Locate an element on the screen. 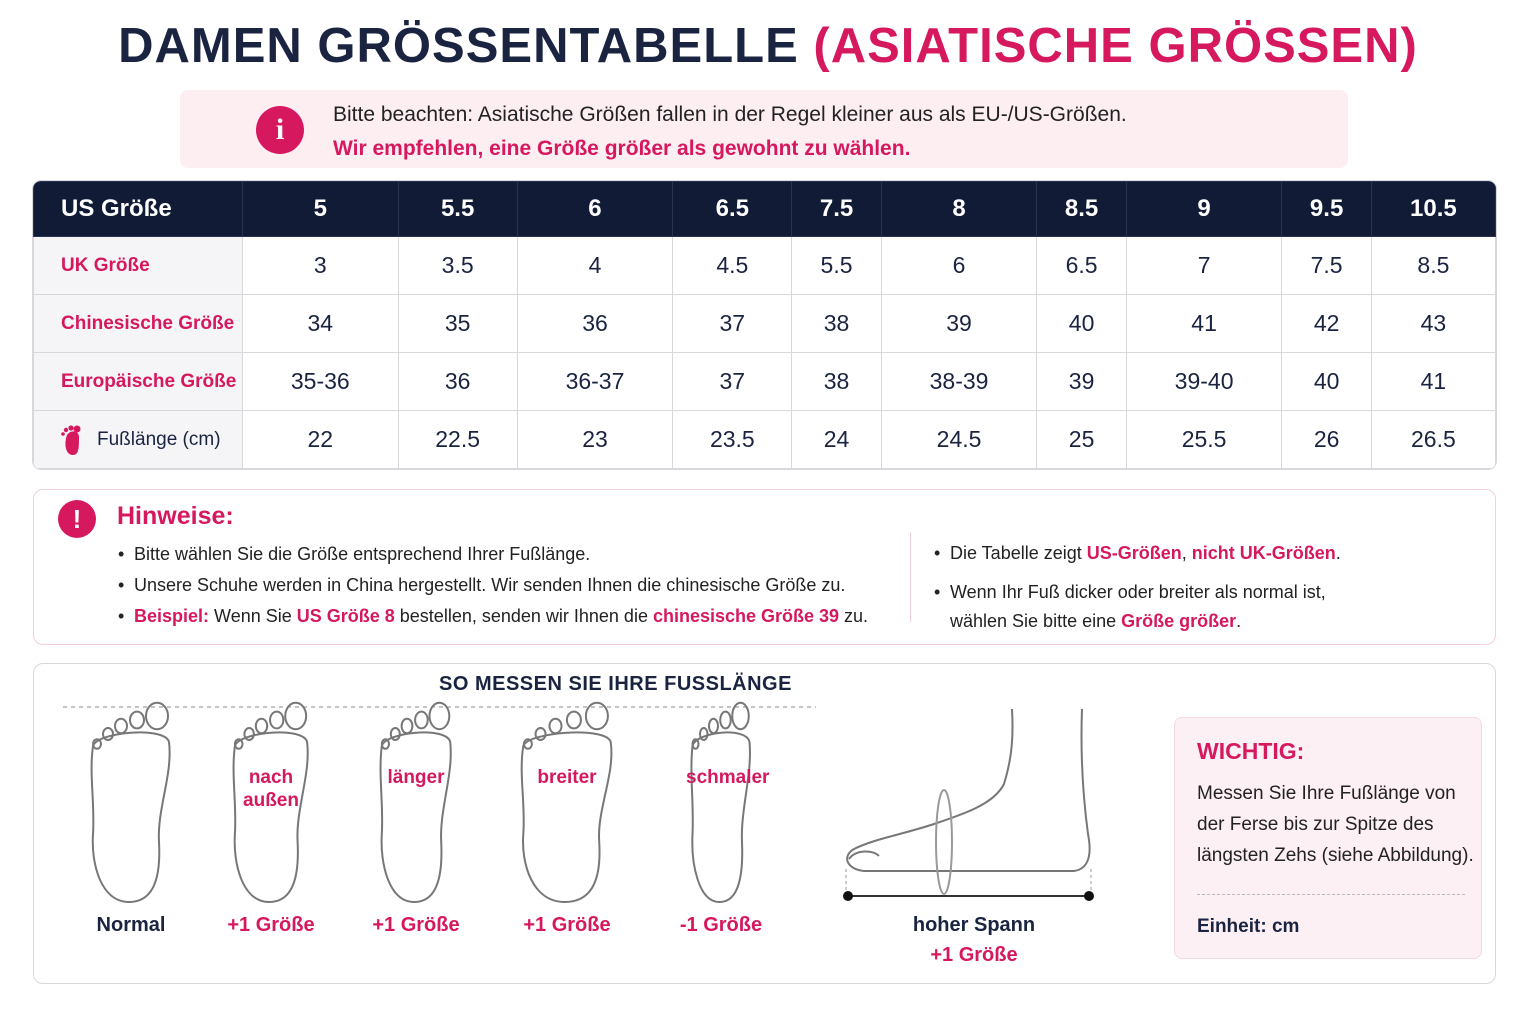 This screenshot has height=1024, width=1536. header-cell: 5 is located at coordinates (320, 209).